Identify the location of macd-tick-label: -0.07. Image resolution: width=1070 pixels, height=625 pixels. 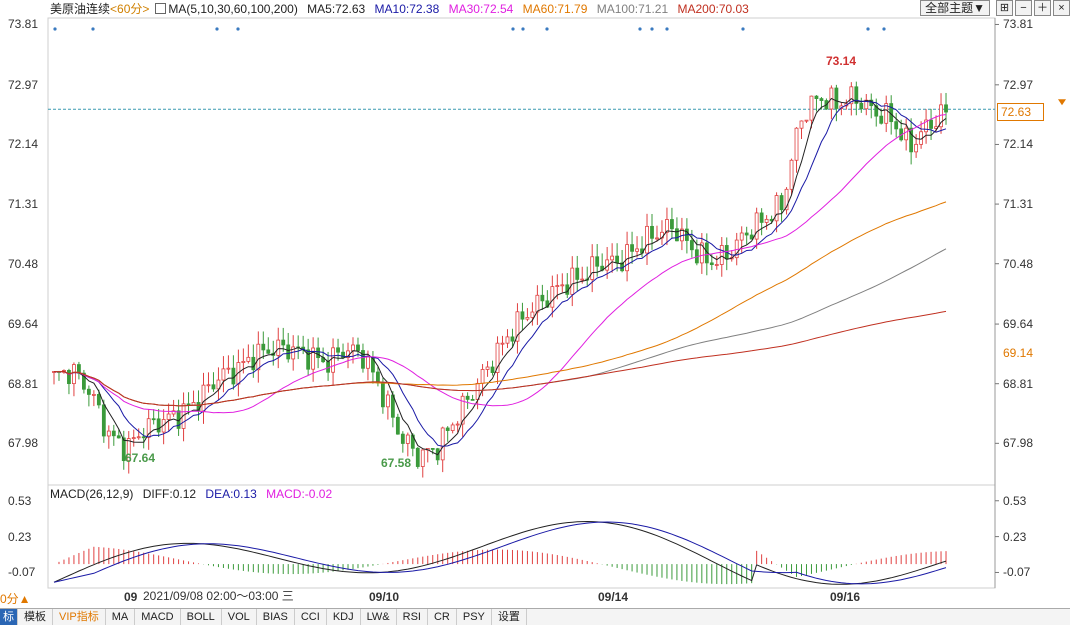
(1017, 572).